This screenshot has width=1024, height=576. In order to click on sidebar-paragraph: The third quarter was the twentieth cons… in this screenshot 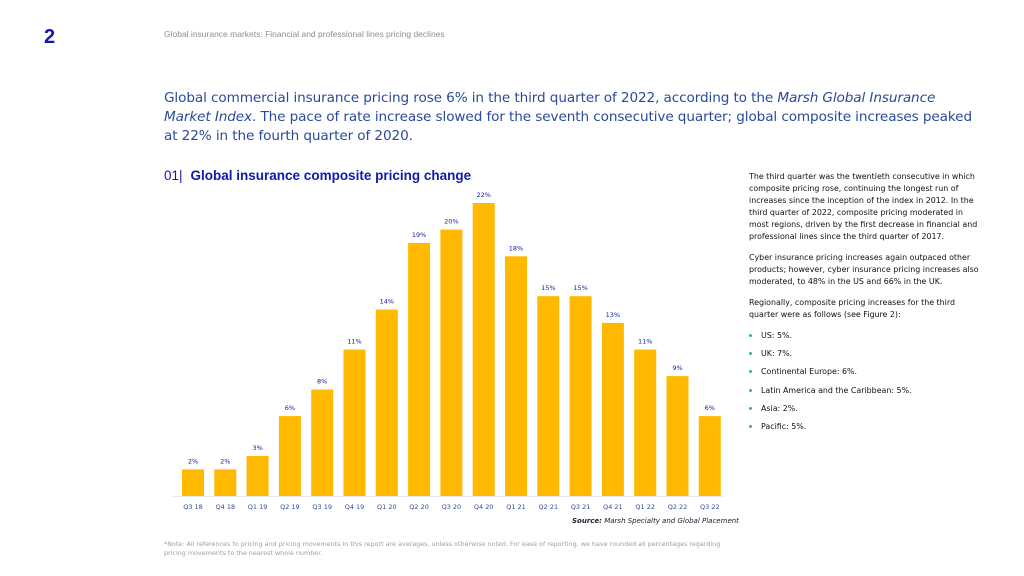, I will do `click(863, 206)`.